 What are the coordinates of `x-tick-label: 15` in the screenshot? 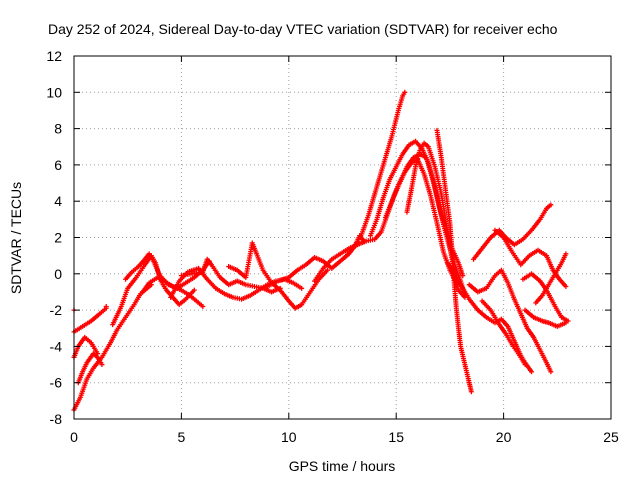 It's located at (396, 437).